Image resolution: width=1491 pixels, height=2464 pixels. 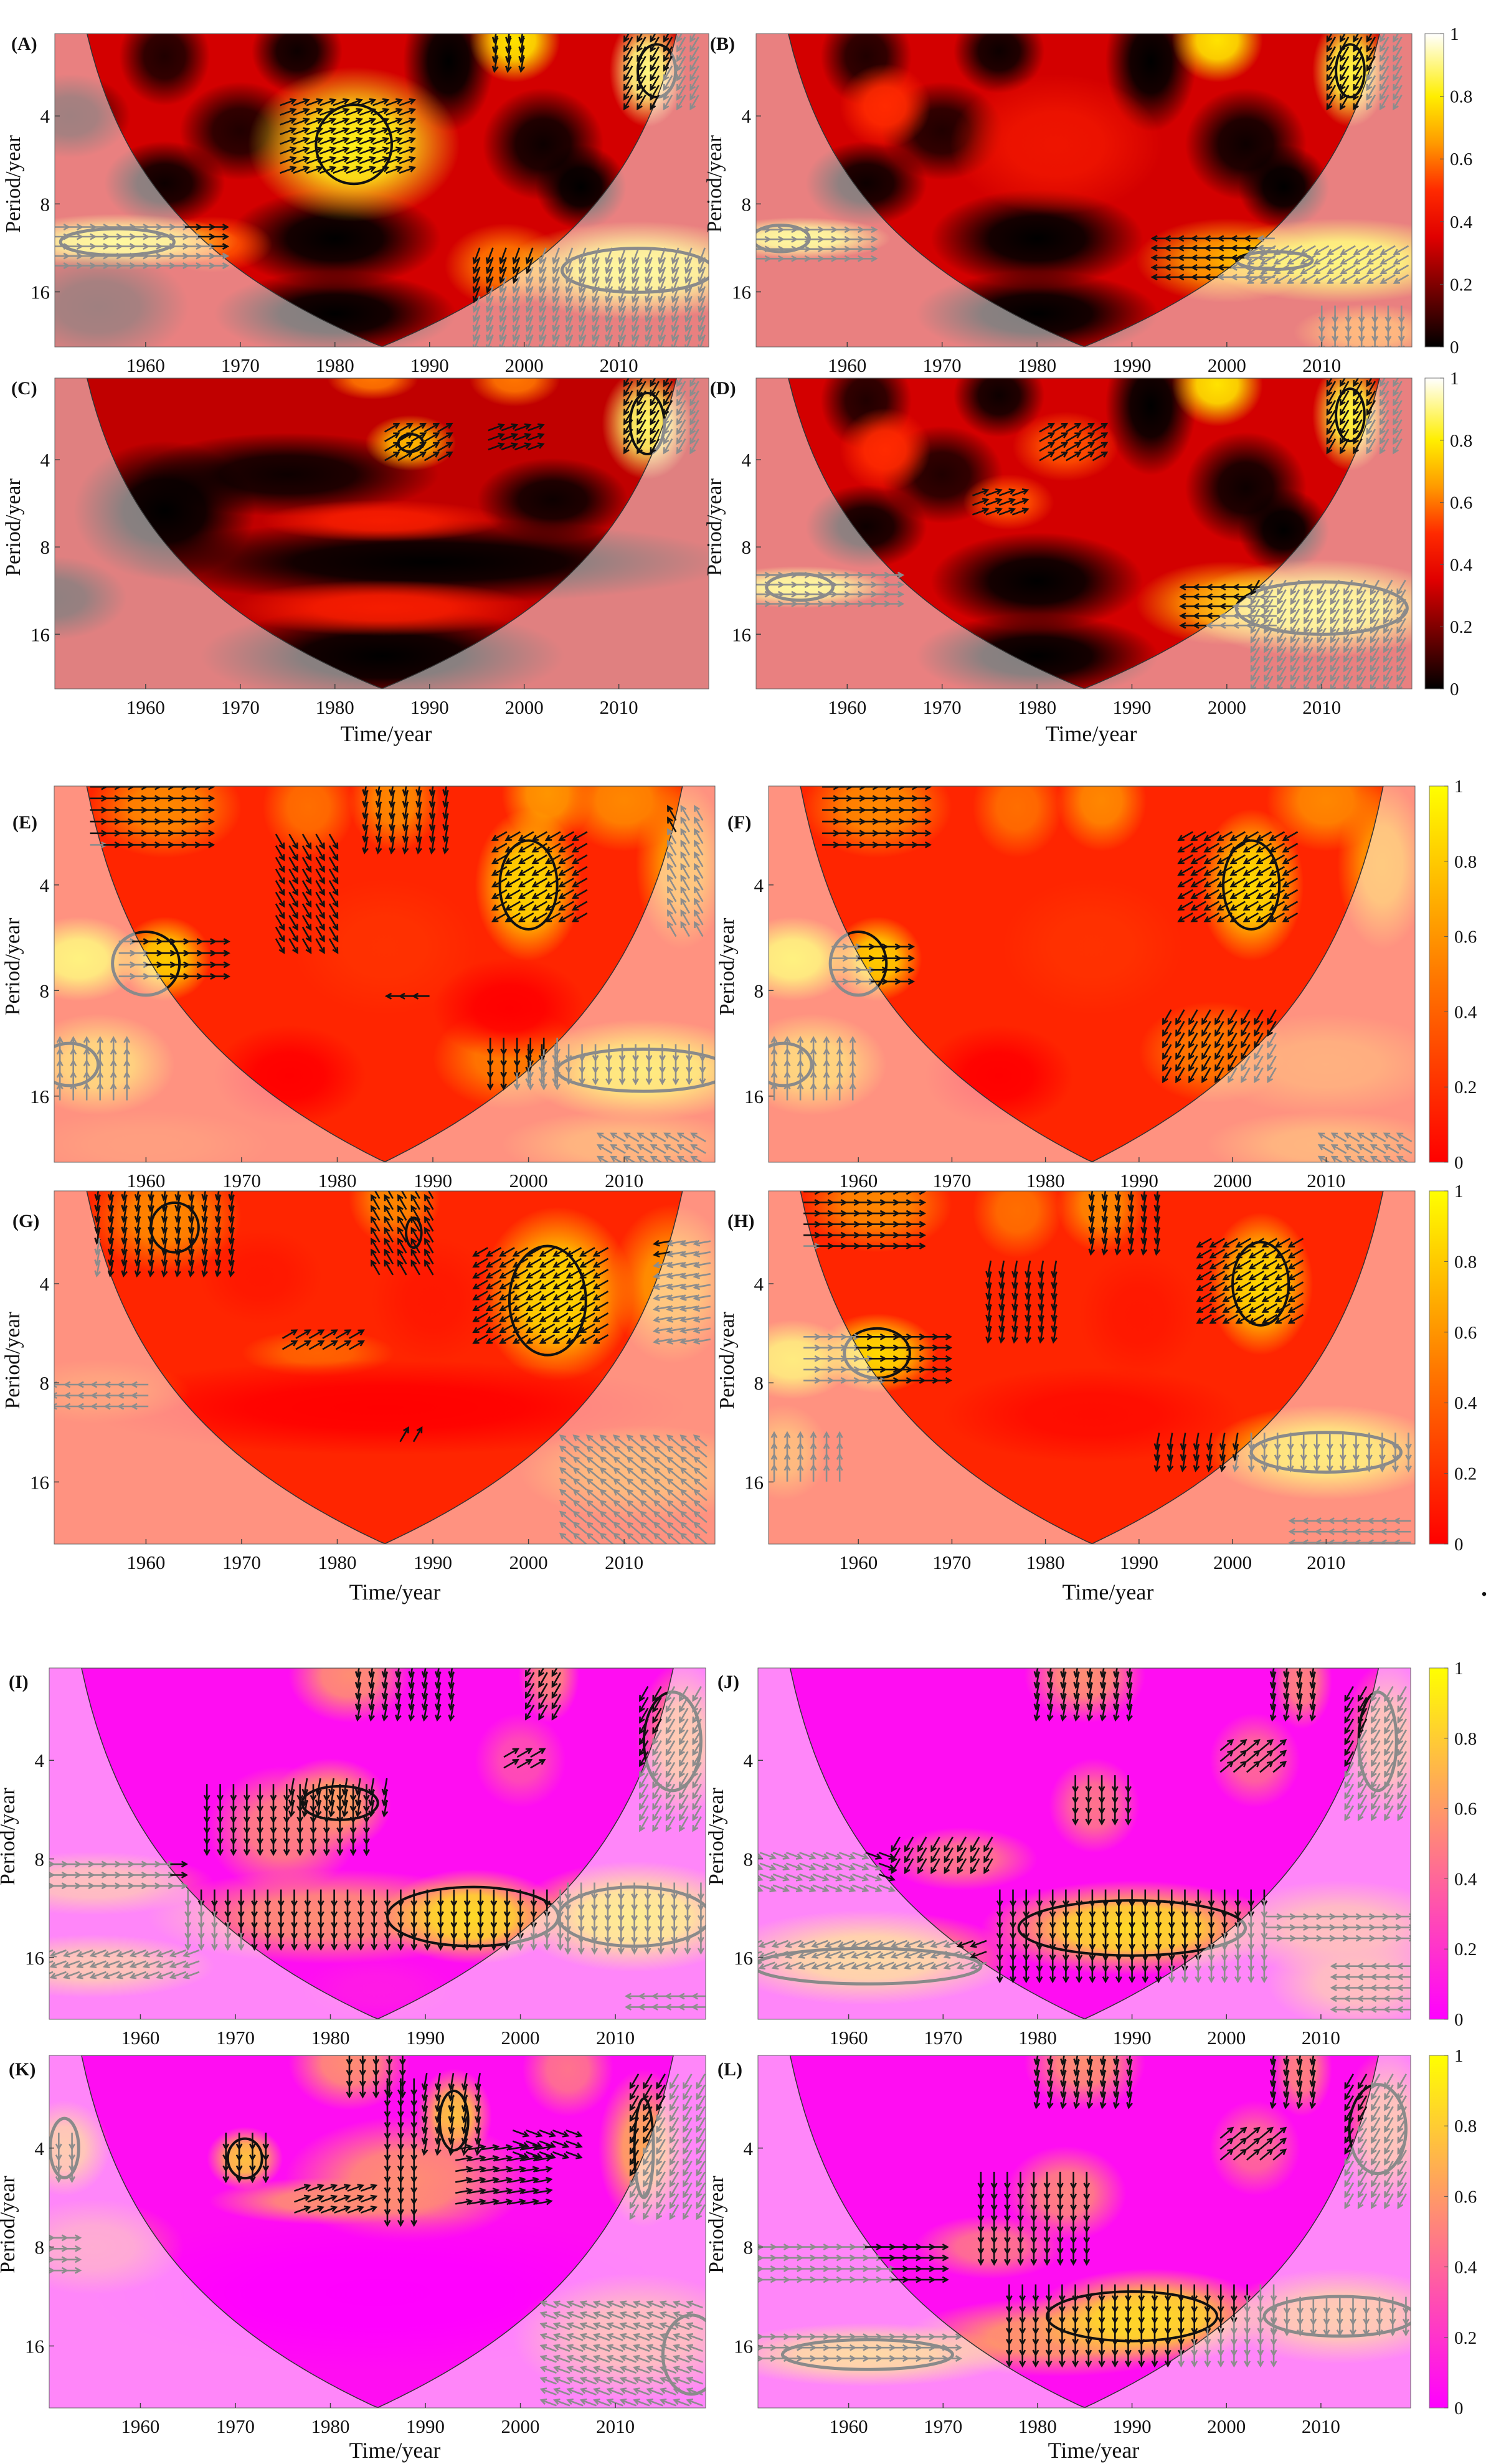 What do you see at coordinates (1227, 365) in the screenshot?
I see `x-tick-label: 2000` at bounding box center [1227, 365].